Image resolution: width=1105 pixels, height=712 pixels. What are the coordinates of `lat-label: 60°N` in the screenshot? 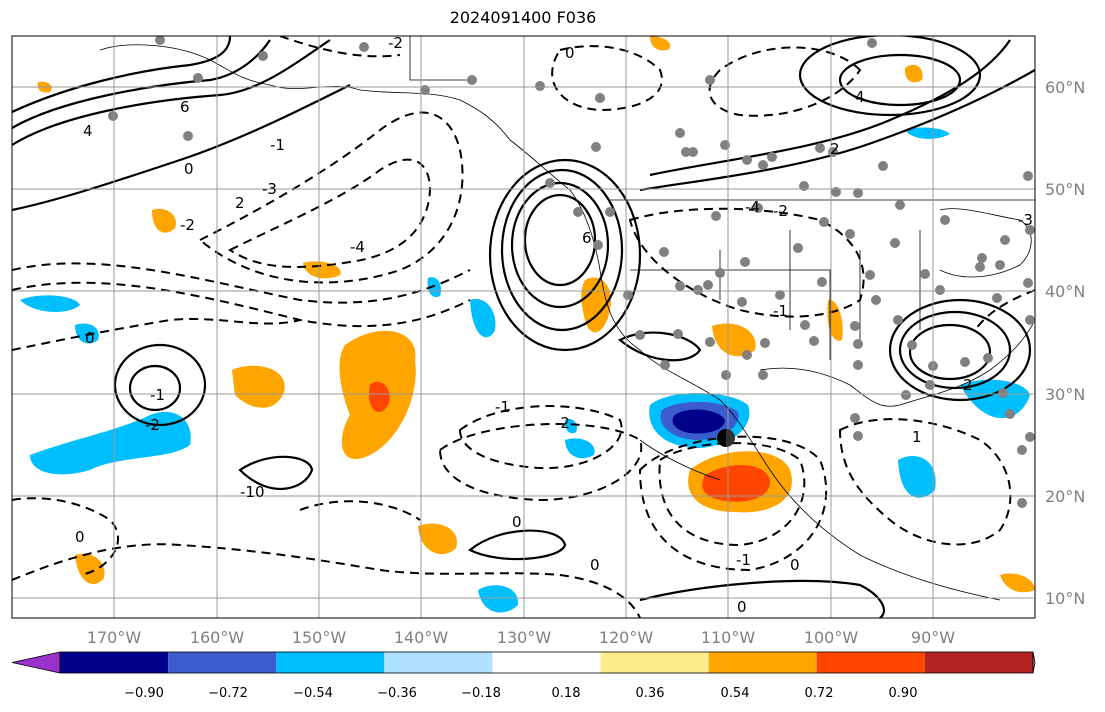 It's located at (1065, 87).